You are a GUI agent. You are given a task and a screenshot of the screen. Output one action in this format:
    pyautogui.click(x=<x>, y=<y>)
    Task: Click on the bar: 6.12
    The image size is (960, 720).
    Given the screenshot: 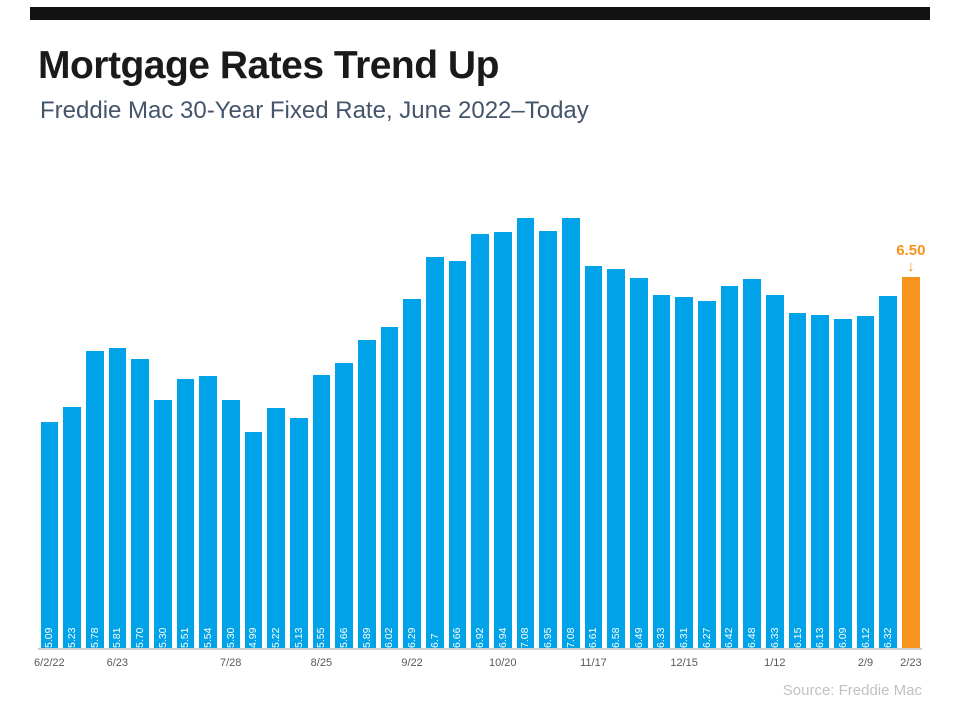 What is the action you would take?
    pyautogui.click(x=865, y=482)
    